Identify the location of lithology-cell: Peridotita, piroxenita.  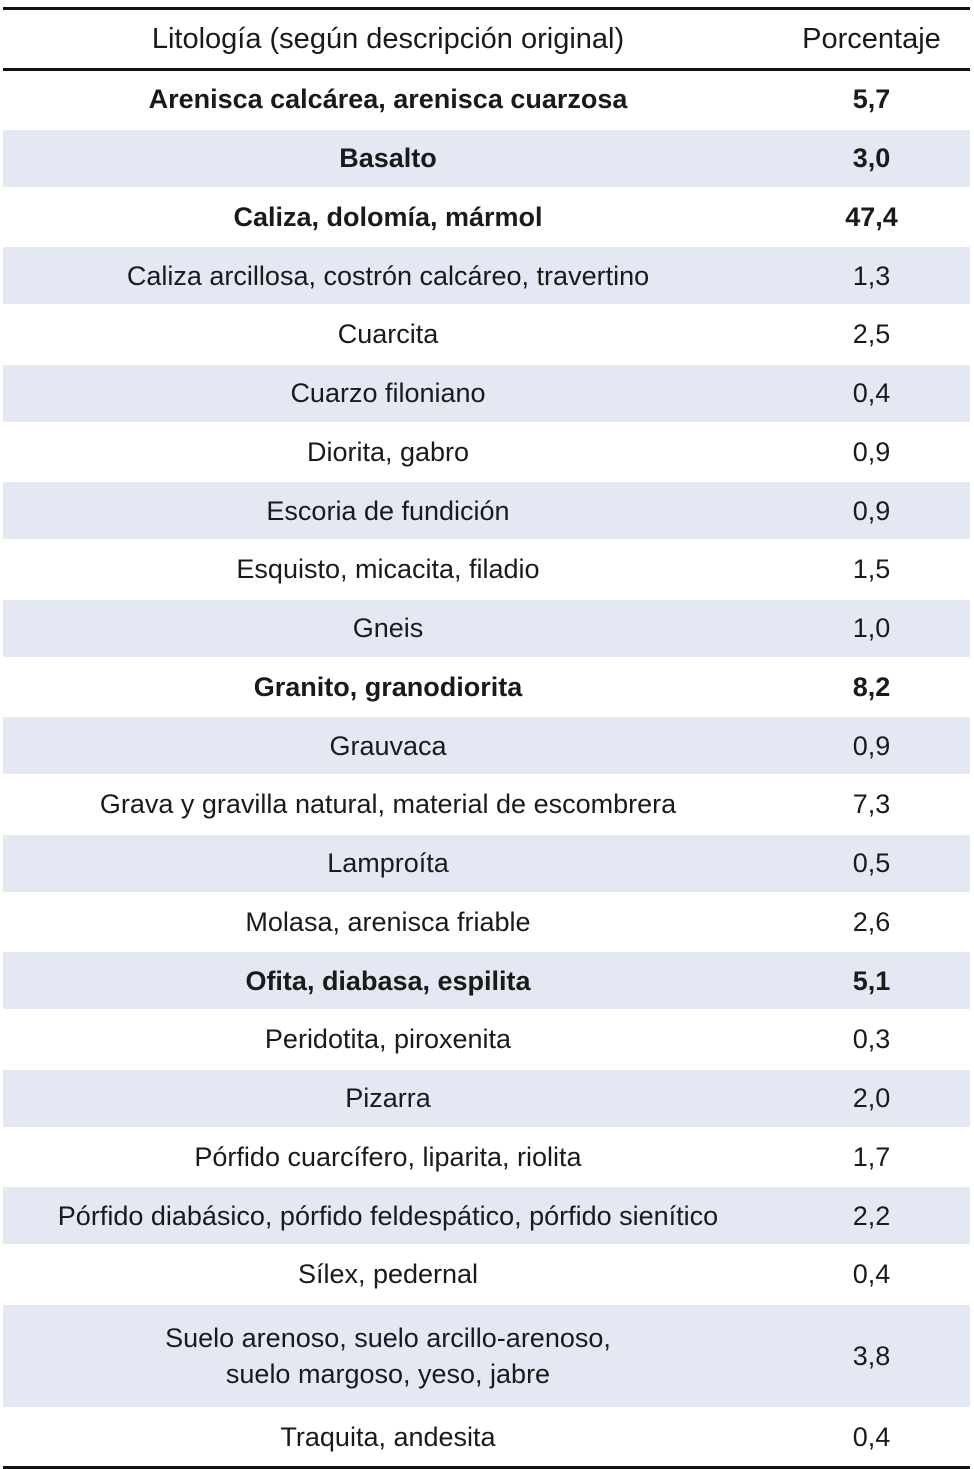
(388, 1040).